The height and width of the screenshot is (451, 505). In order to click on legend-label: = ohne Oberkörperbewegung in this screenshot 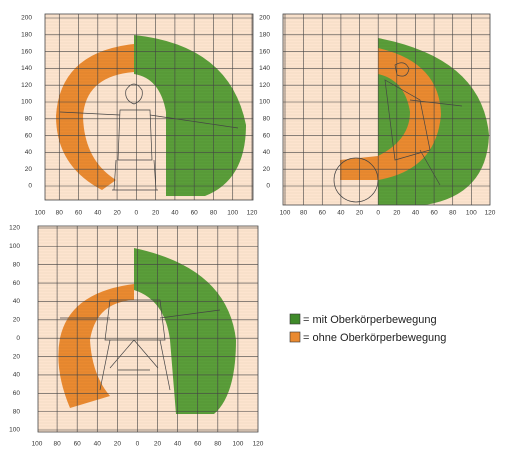, I will do `click(374, 338)`.